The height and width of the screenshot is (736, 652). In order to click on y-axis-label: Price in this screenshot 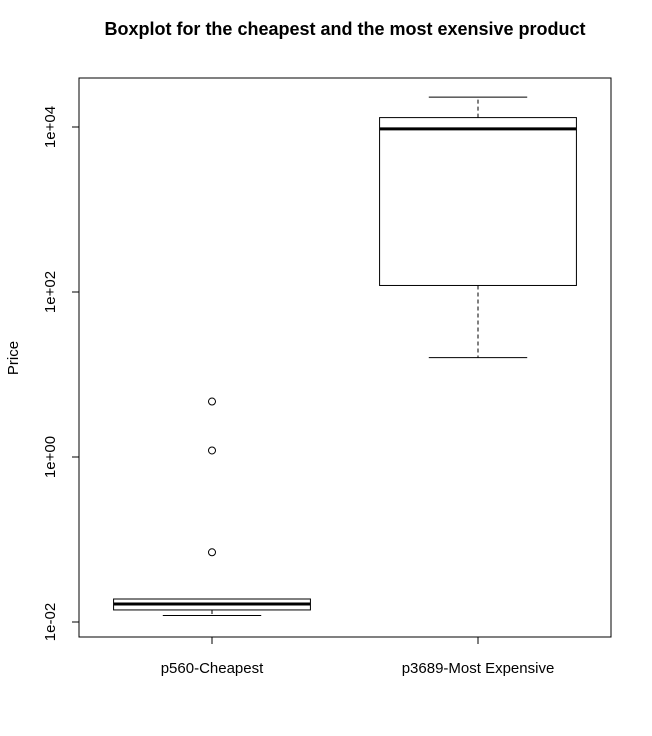, I will do `click(13, 358)`.